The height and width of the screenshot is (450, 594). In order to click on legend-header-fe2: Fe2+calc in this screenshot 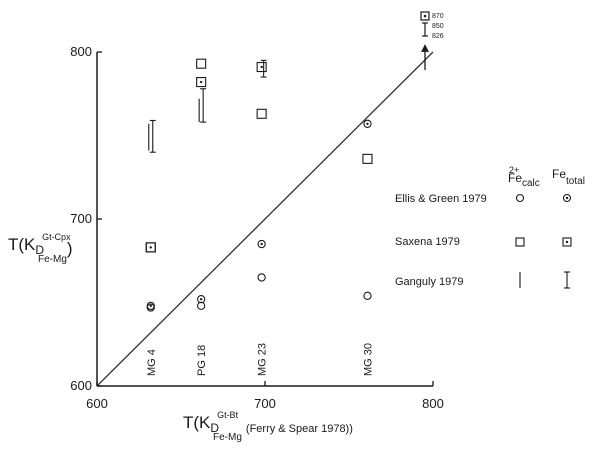, I will do `click(524, 177)`.